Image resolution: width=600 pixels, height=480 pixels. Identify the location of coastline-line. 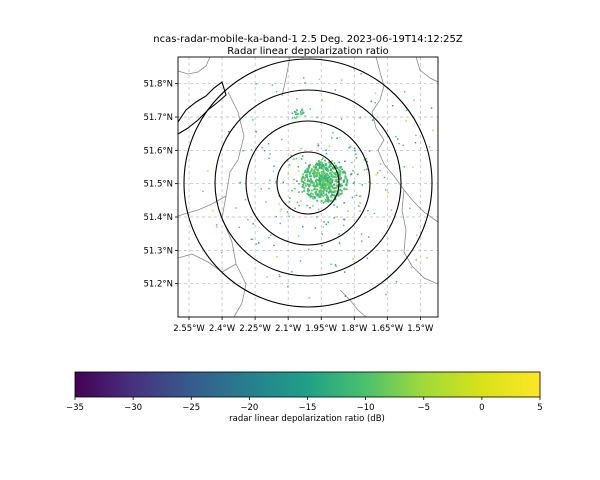
(202, 108).